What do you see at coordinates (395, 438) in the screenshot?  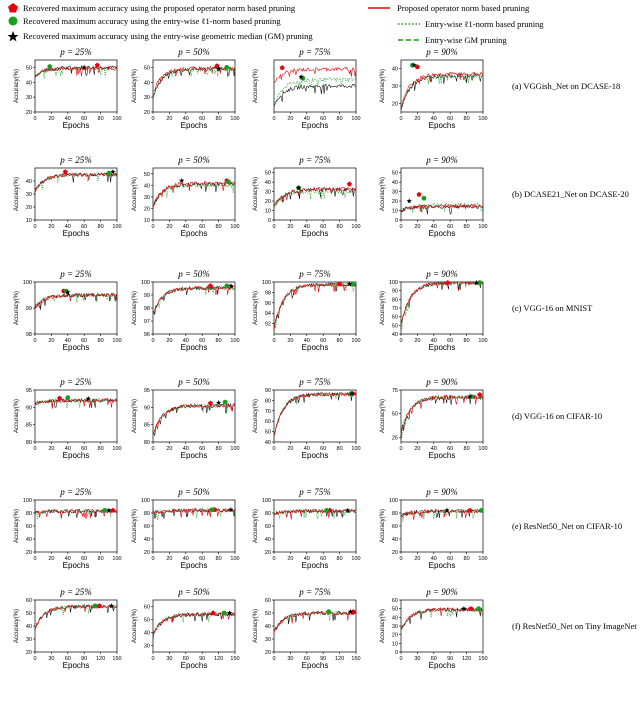 I see `y-tick-label: 25` at bounding box center [395, 438].